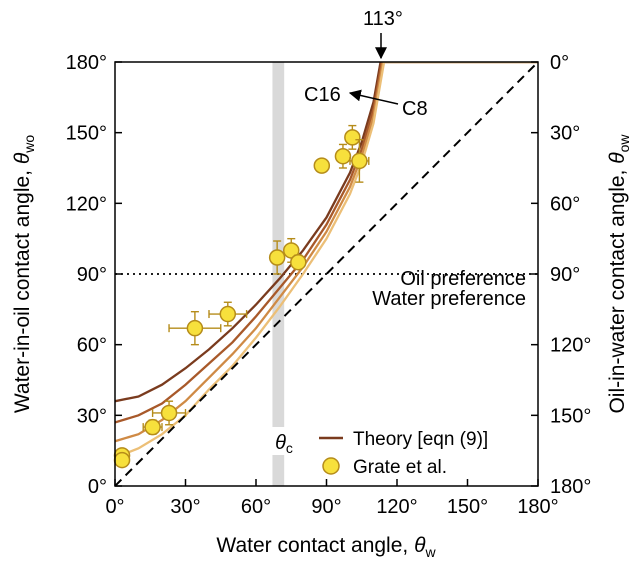 The height and width of the screenshot is (562, 638). I want to click on y-tick-label-right: 90°, so click(565, 275).